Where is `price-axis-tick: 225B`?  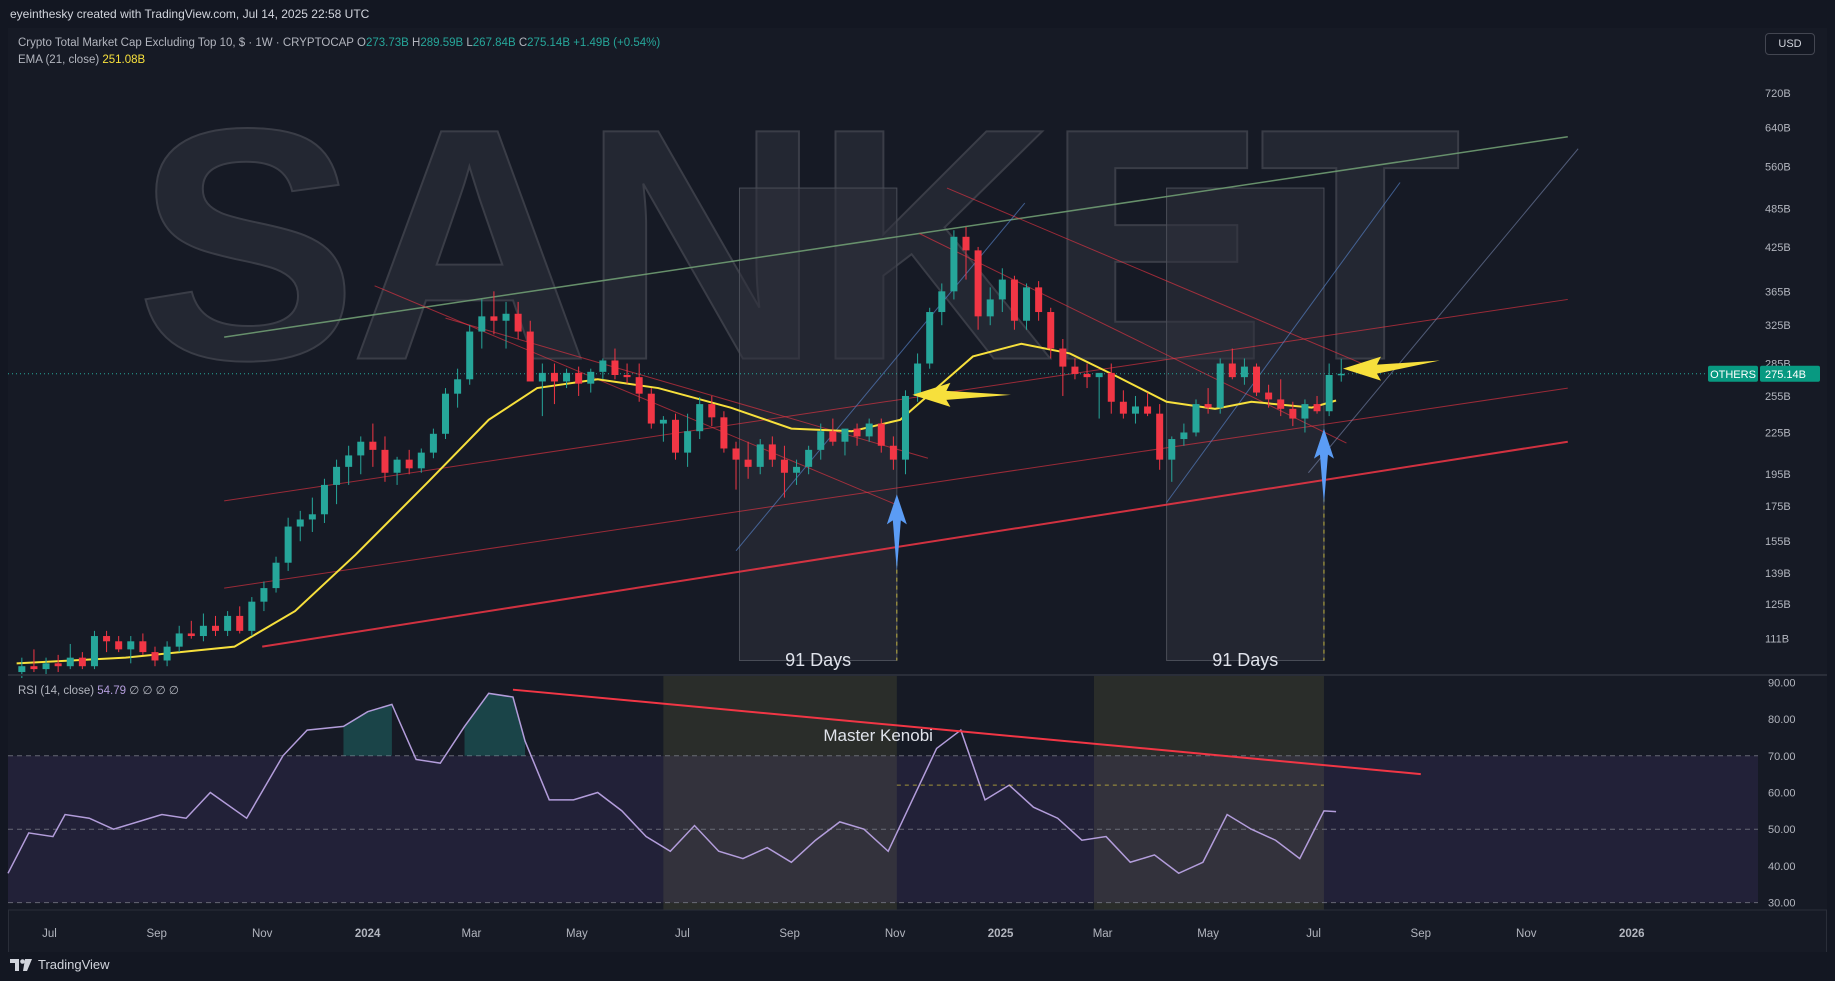 price-axis-tick: 225B is located at coordinates (1778, 433).